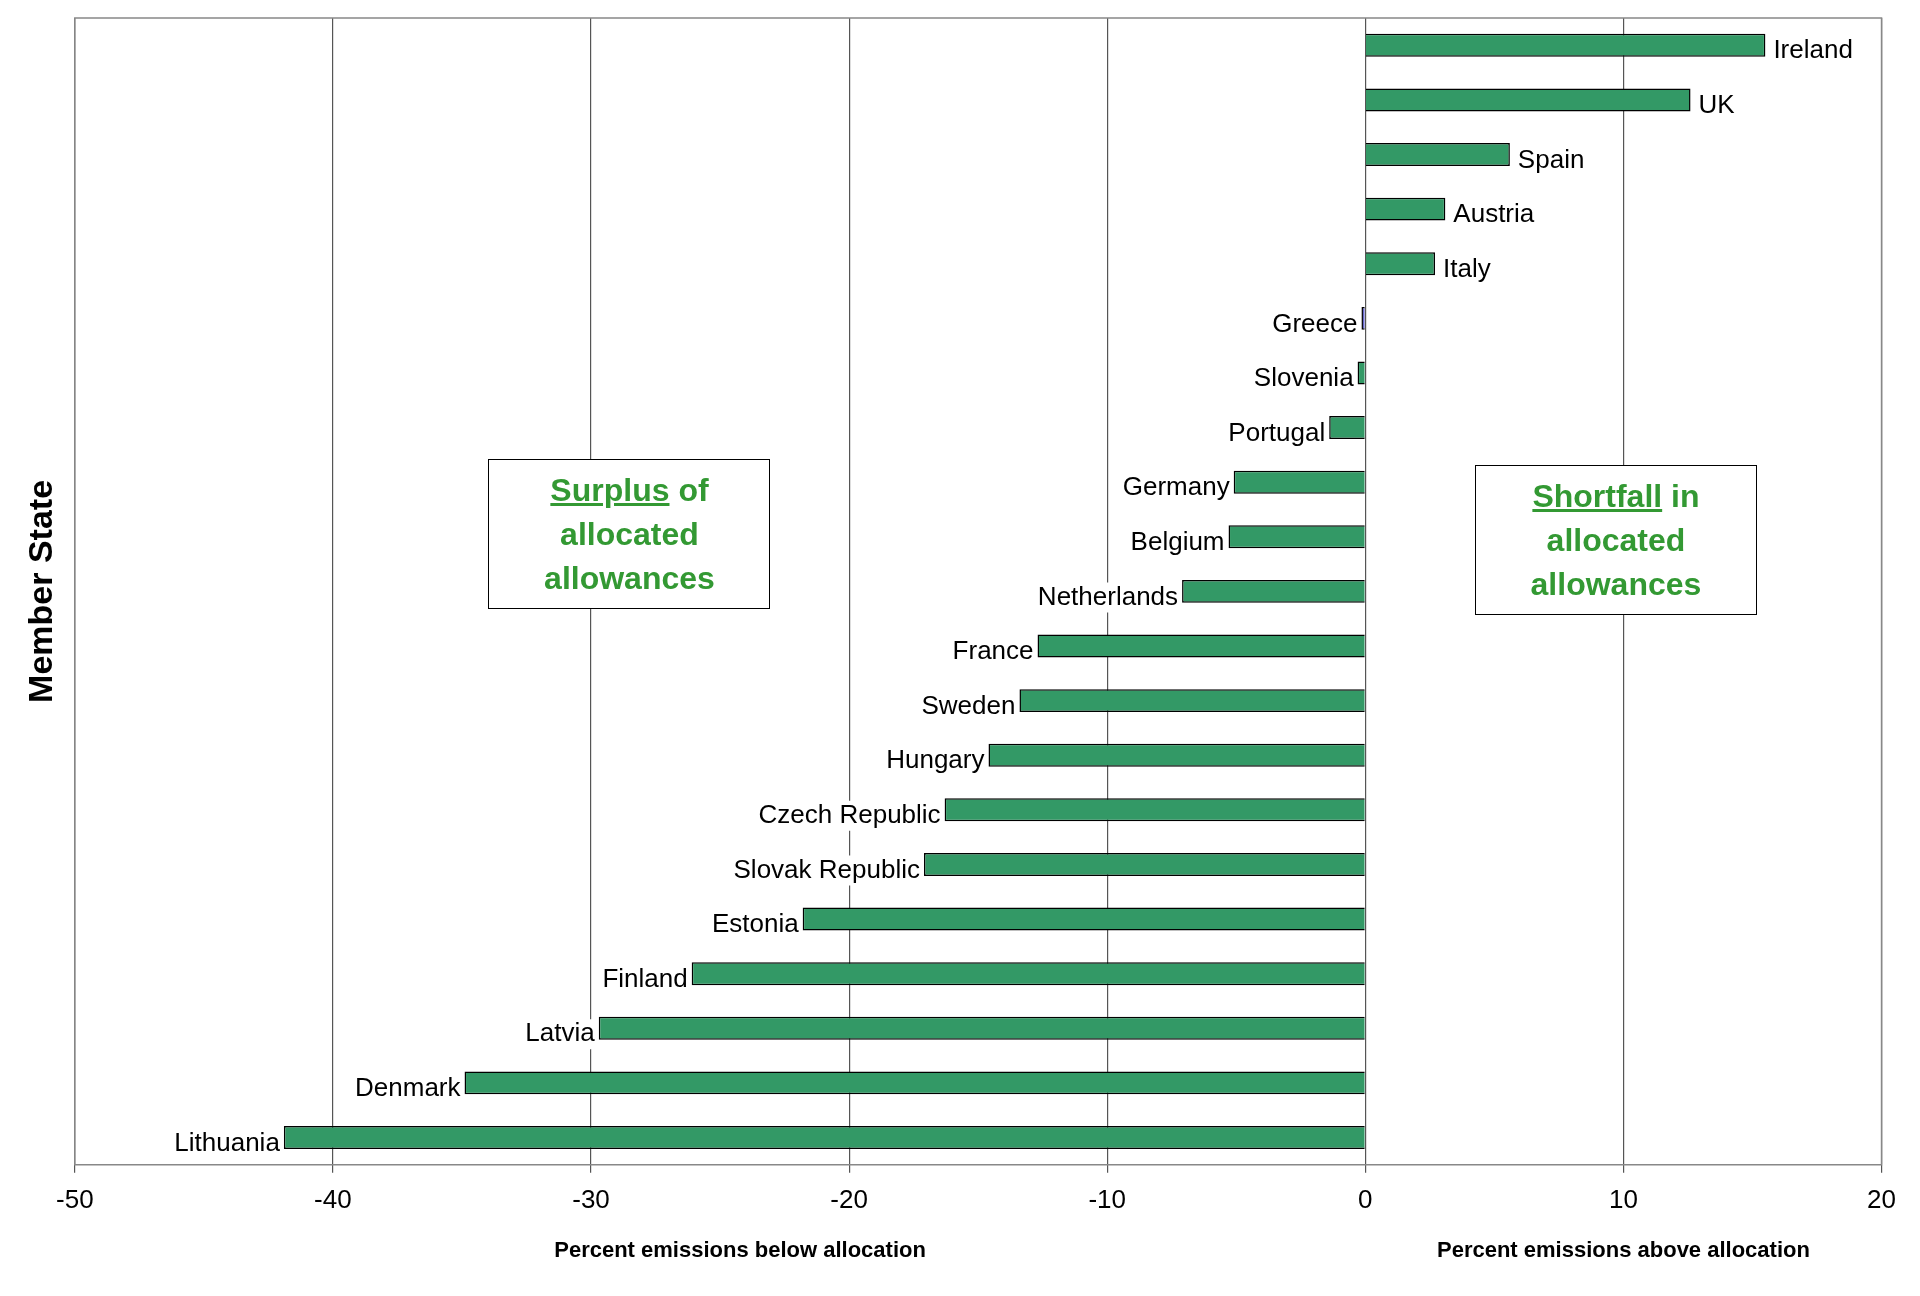  I want to click on y-tick-label: Sweden, so click(968, 704).